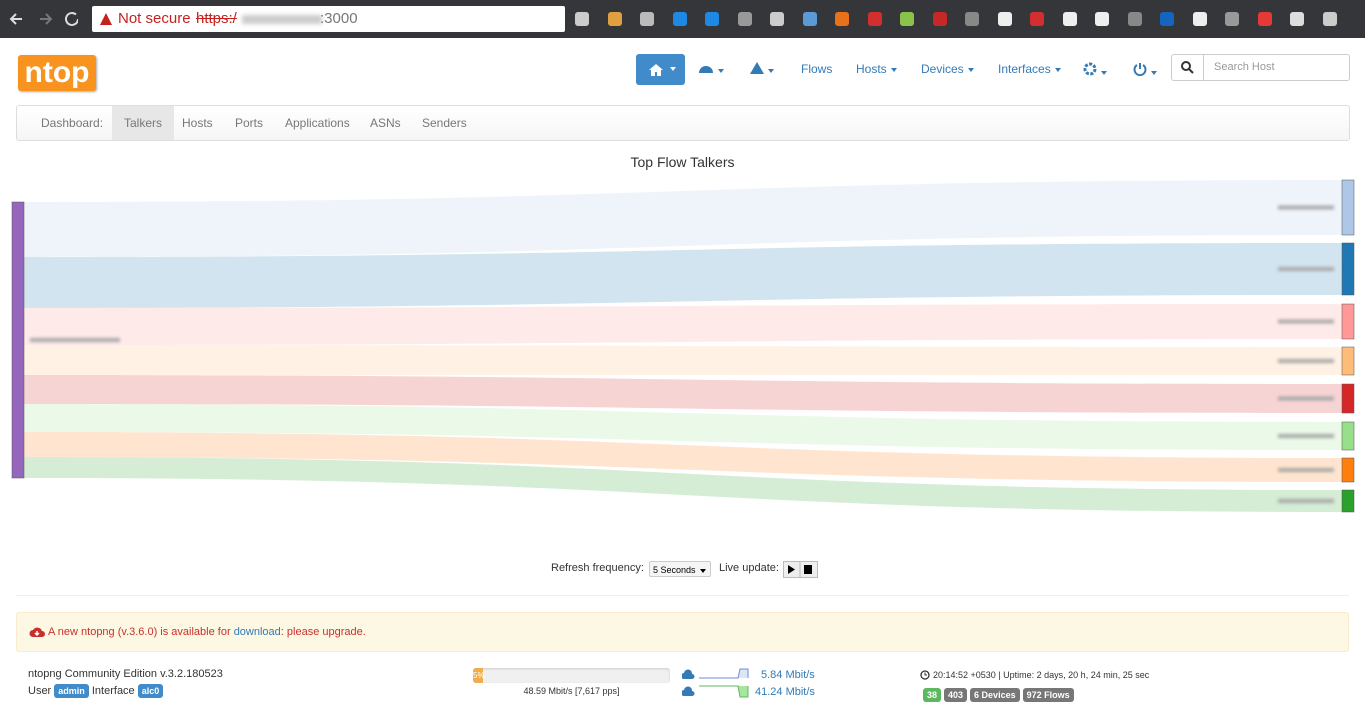 The image size is (1365, 705). What do you see at coordinates (785, 692) in the screenshot?
I see `download-rate: 41.24 Mbit/s` at bounding box center [785, 692].